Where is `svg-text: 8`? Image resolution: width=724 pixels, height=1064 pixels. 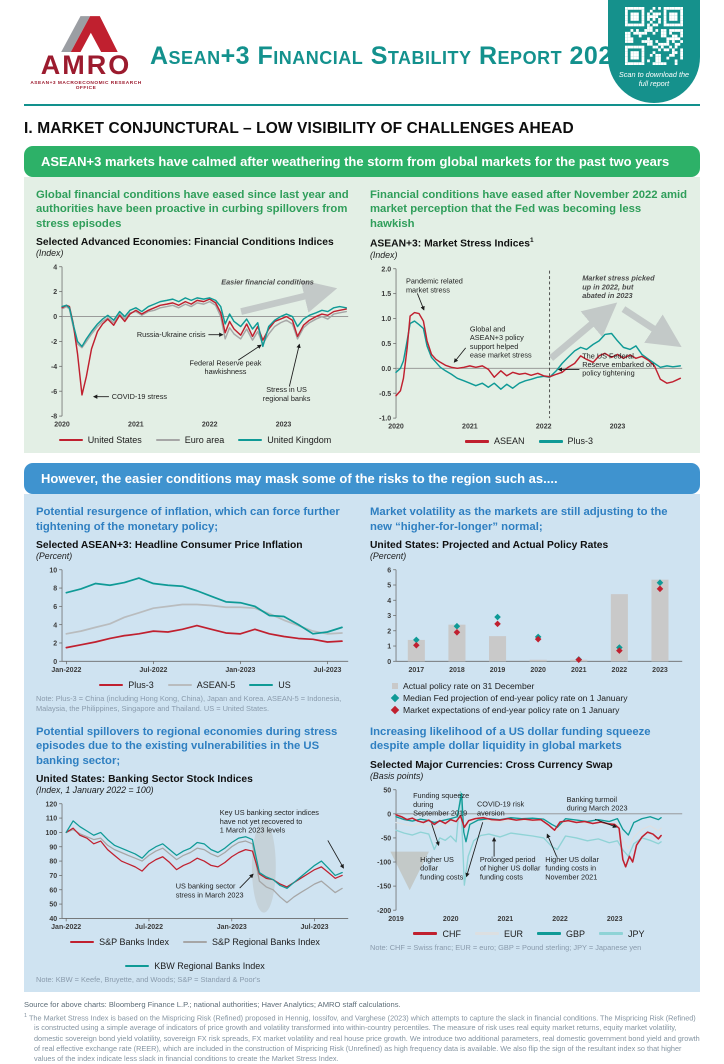
svg-text: 8 is located at coordinates (55, 589).